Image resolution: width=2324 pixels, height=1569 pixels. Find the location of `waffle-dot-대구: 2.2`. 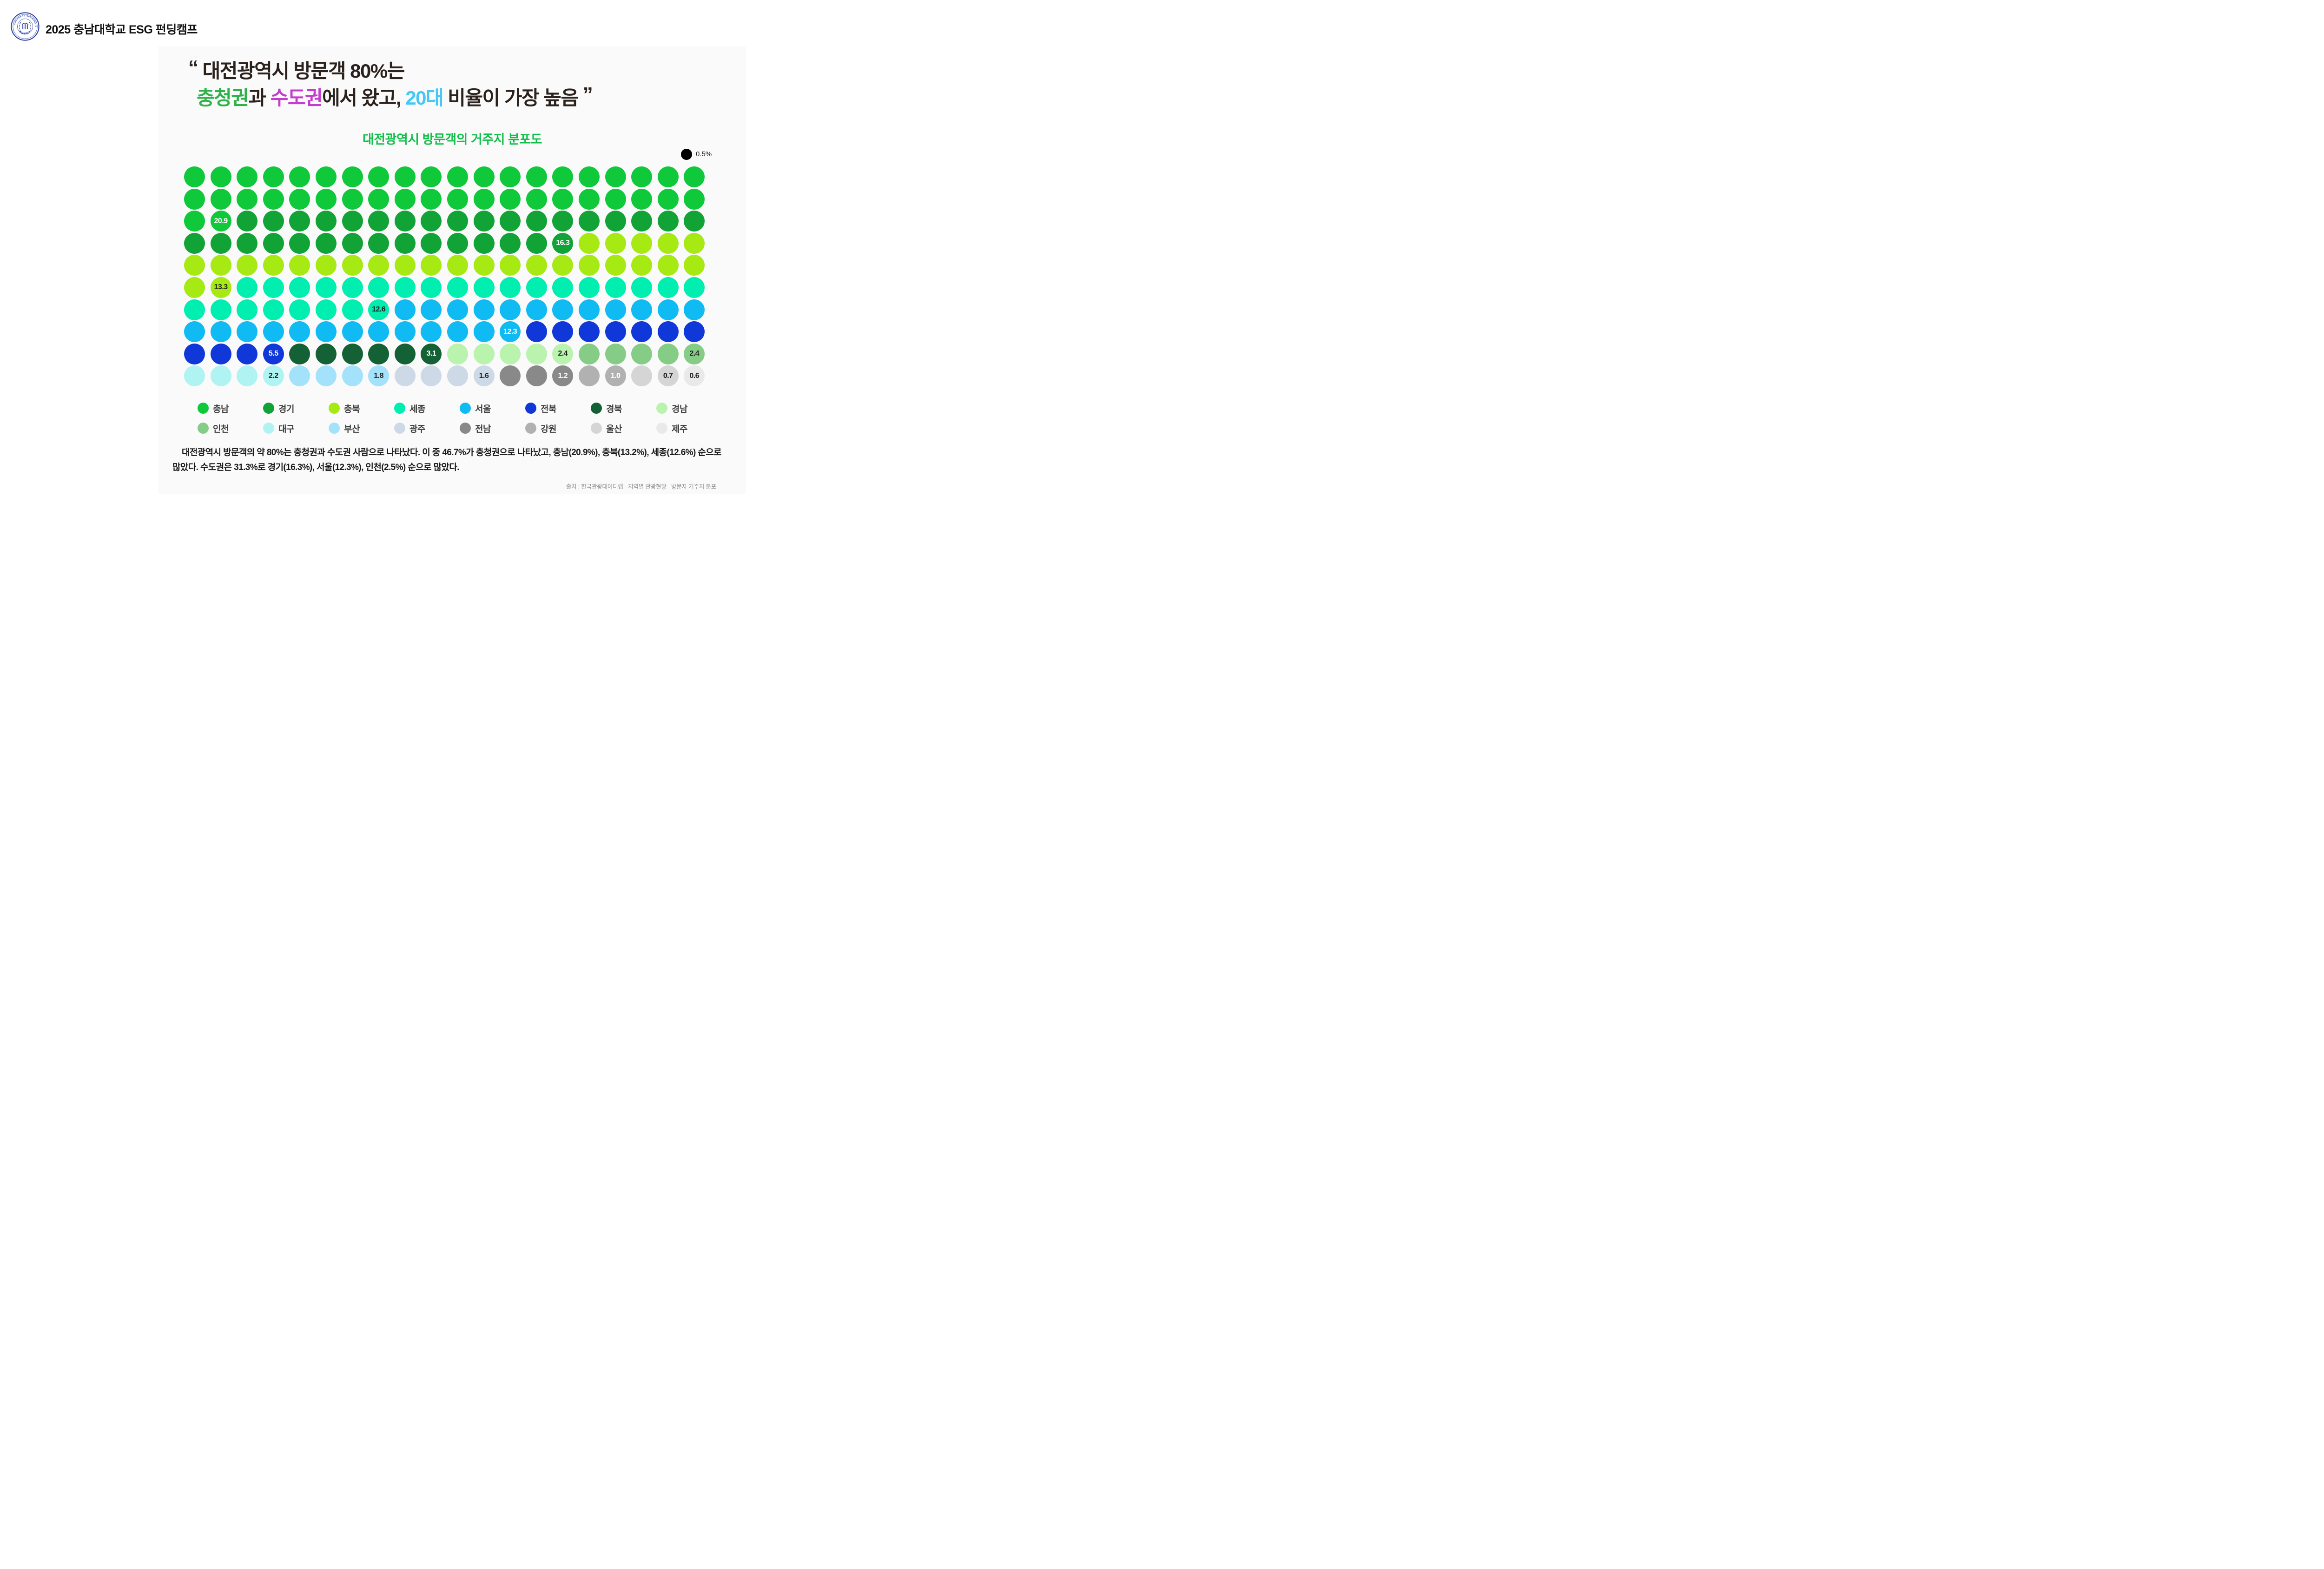

waffle-dot-대구: 2.2 is located at coordinates (273, 376).